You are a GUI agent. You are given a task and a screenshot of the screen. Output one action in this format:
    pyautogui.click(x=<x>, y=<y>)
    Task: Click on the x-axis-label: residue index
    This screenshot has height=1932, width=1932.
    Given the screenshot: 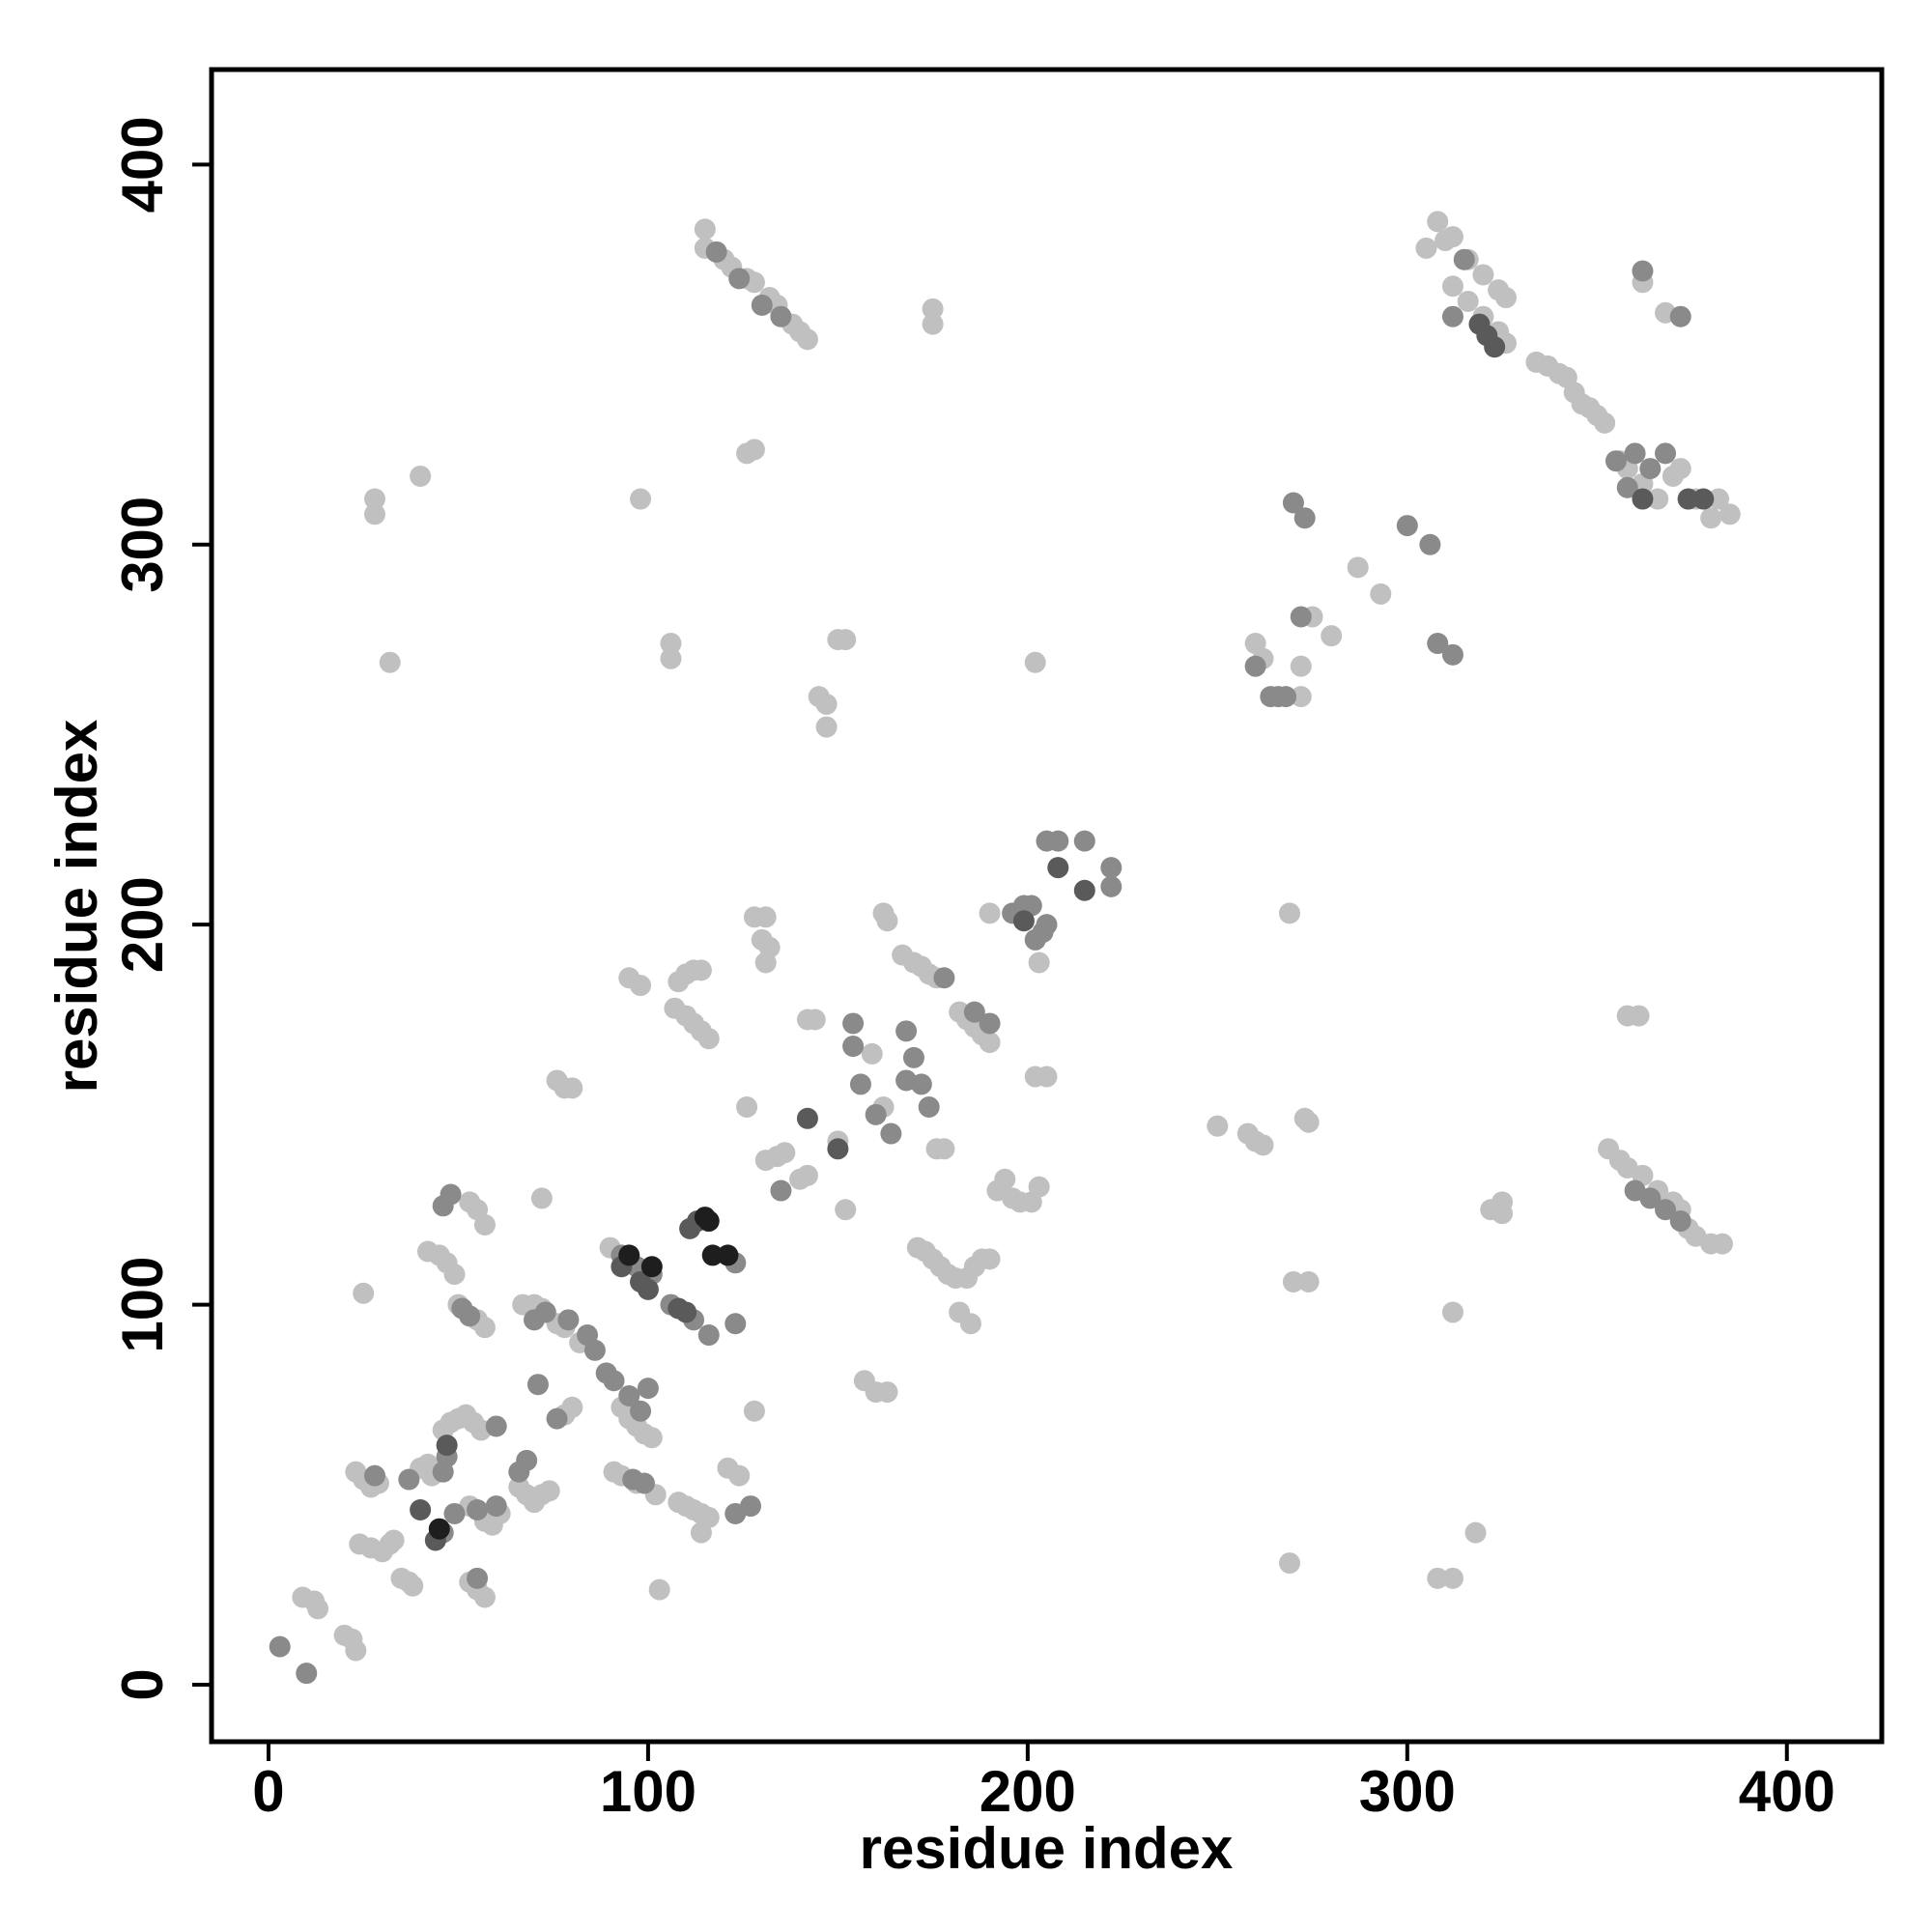 What is the action you would take?
    pyautogui.click(x=1047, y=1848)
    